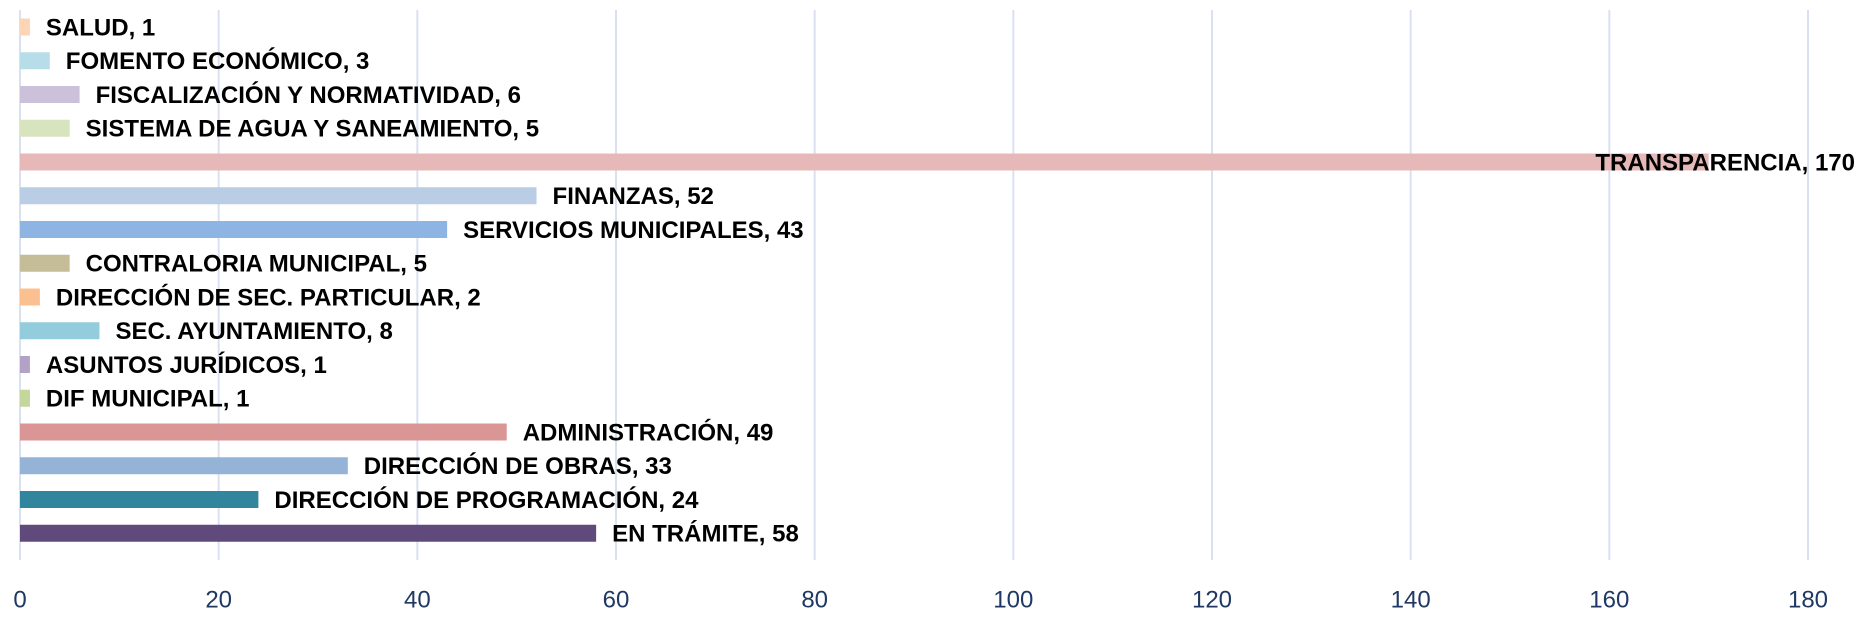  I want to click on data-label: CONTRALORIA MUNICIPAL, 5, so click(256, 264).